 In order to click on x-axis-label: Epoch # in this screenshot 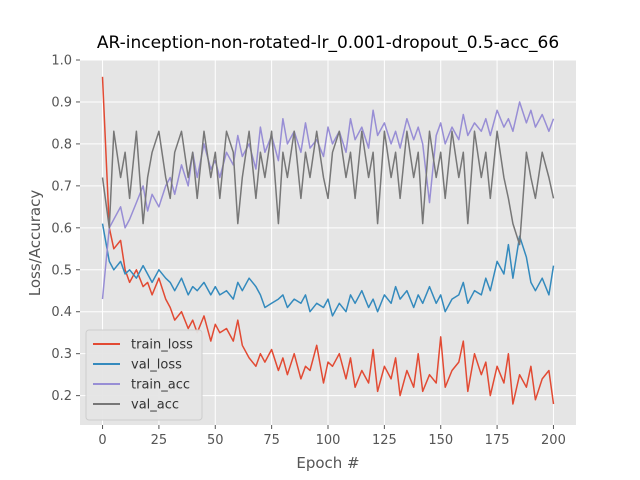, I will do `click(327, 463)`.